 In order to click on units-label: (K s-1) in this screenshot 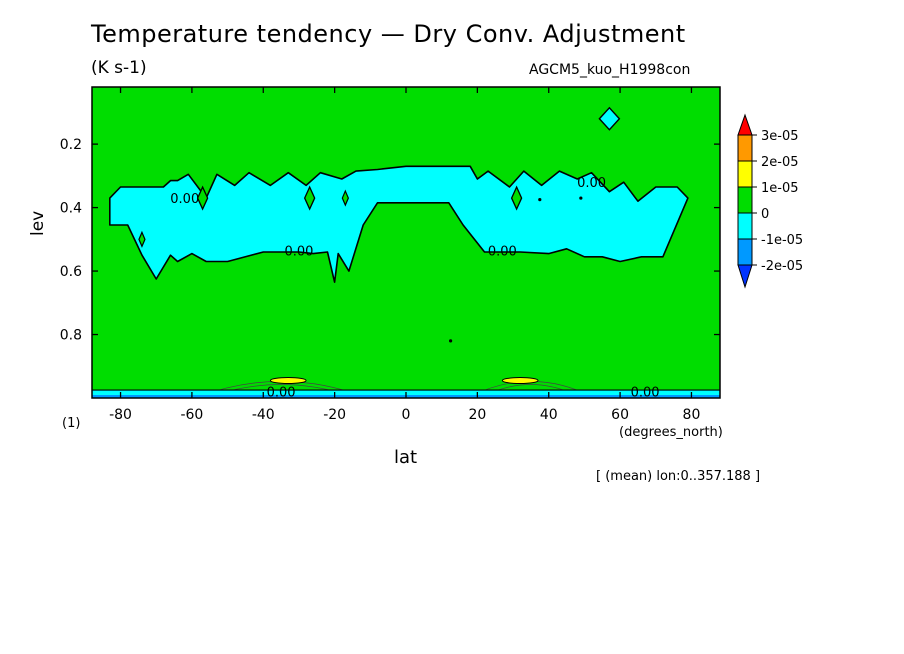, I will do `click(119, 68)`.